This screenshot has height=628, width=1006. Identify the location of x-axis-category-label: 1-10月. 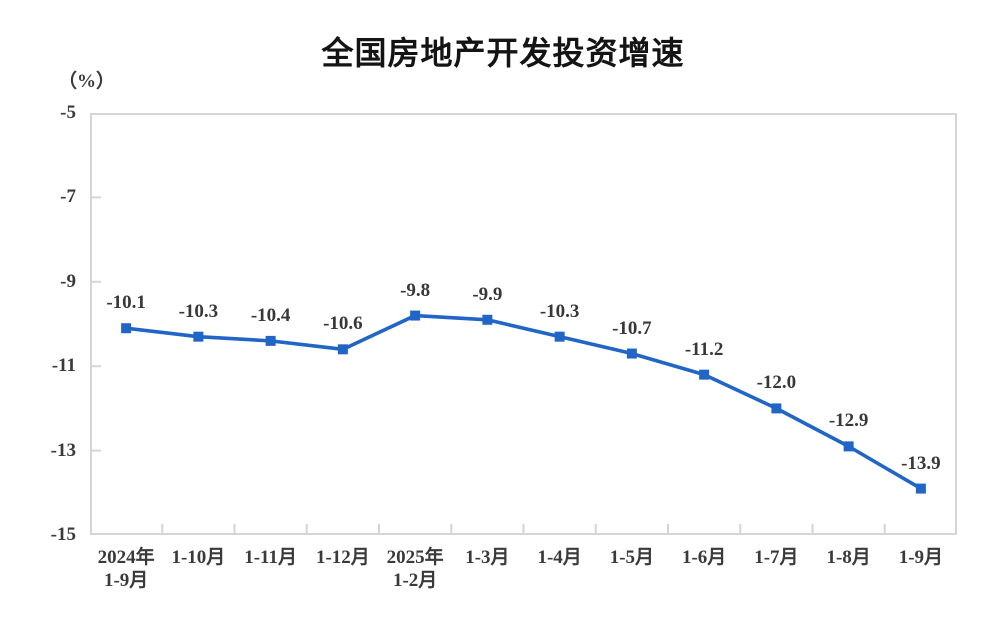
(198, 557).